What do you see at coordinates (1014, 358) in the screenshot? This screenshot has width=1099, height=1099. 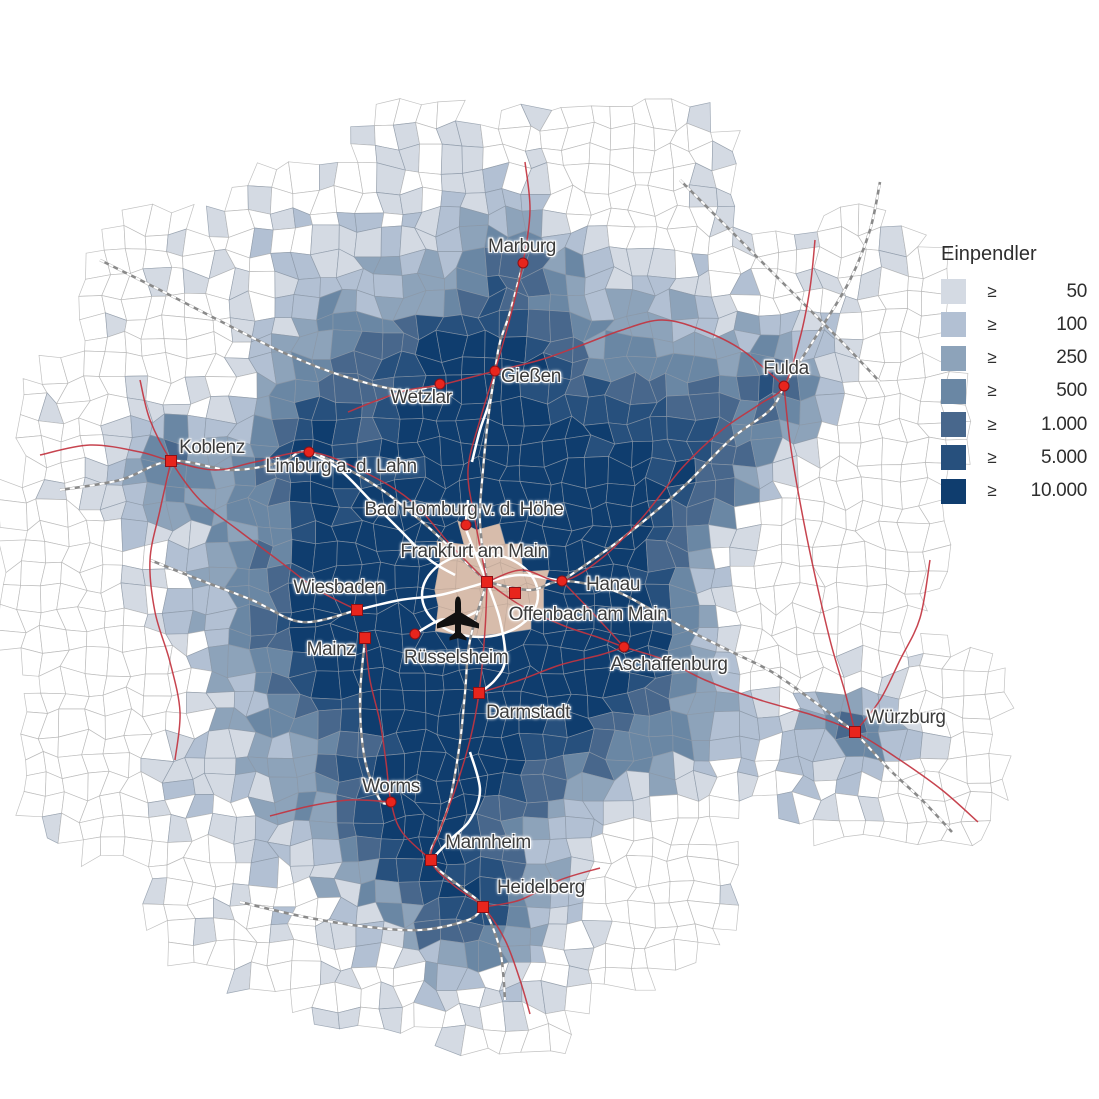 I see `legend-item: ≥250` at bounding box center [1014, 358].